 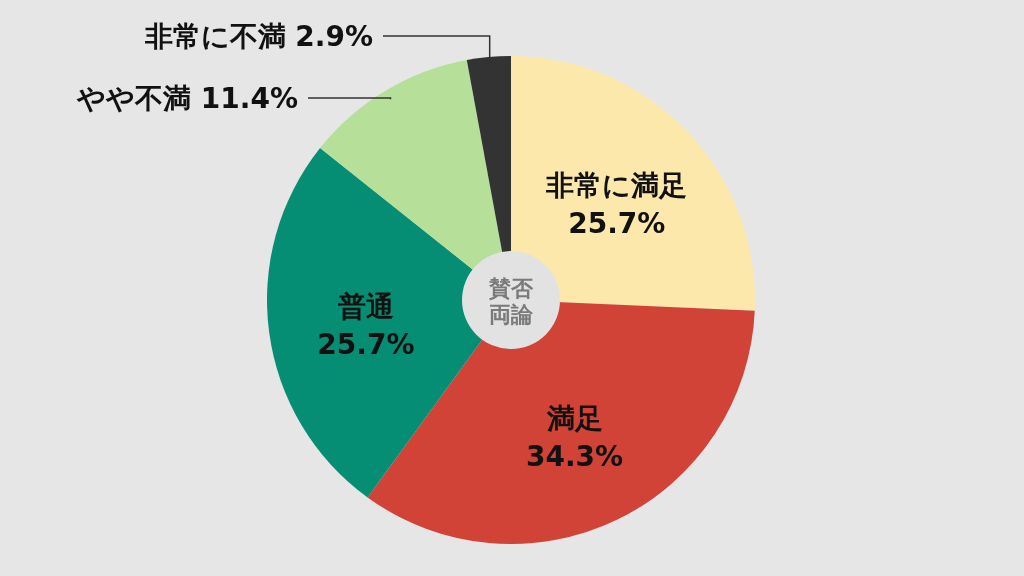 I want to click on slice-label: やや不満 11.4%, so click(x=187, y=98).